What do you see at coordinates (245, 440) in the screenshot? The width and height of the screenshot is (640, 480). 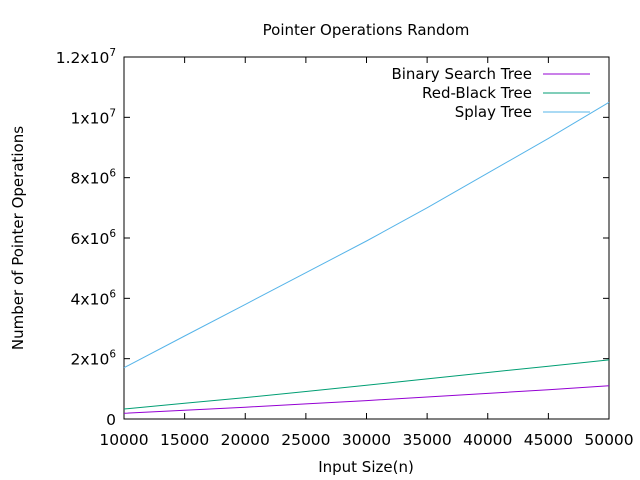 I see `x-tick-label: 20000` at bounding box center [245, 440].